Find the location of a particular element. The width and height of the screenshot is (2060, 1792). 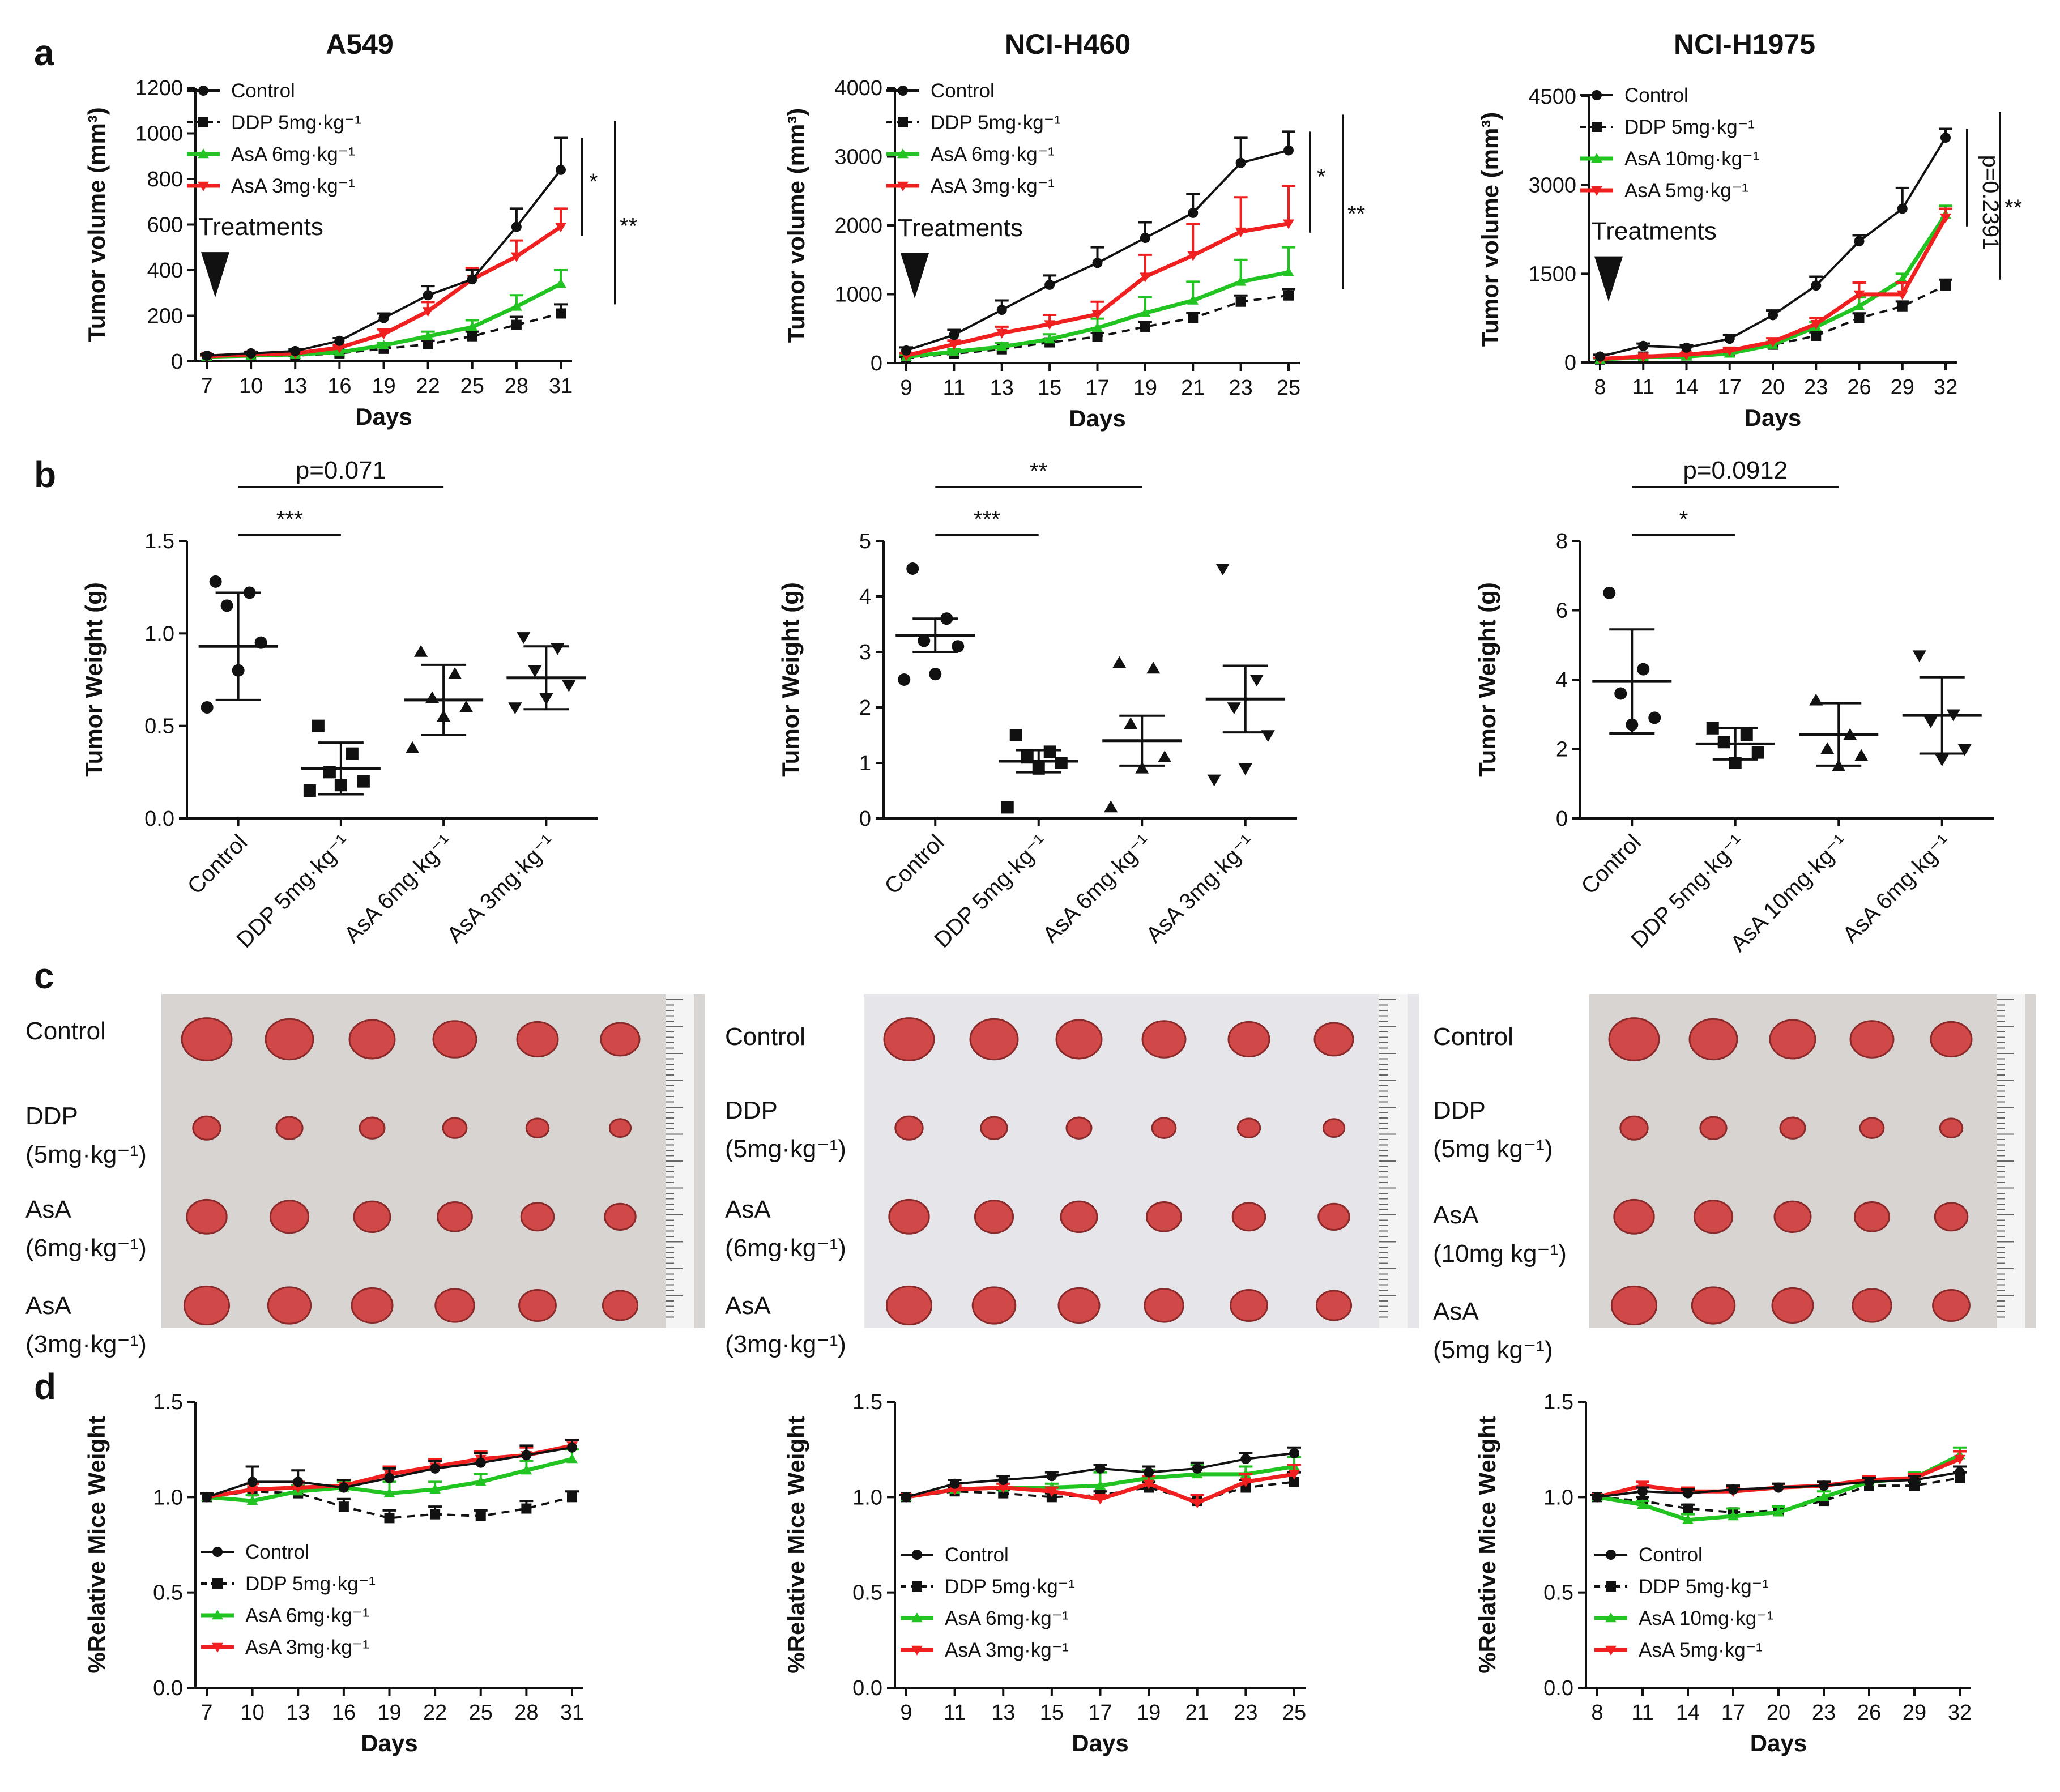

x-tick-label: 16 is located at coordinates (339, 386).